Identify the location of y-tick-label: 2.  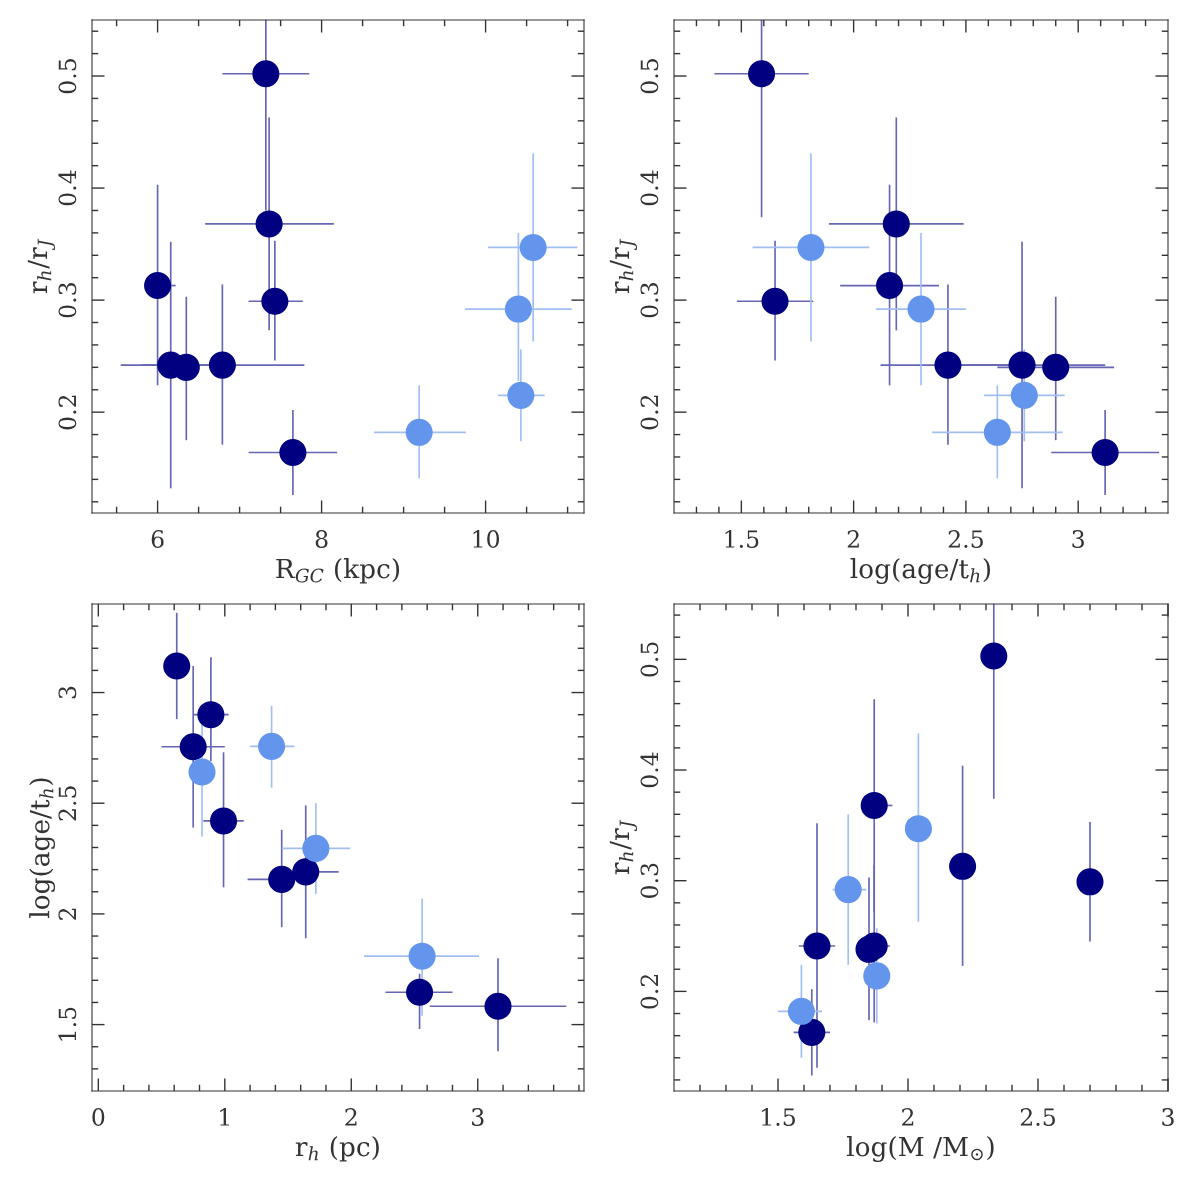
(67, 914).